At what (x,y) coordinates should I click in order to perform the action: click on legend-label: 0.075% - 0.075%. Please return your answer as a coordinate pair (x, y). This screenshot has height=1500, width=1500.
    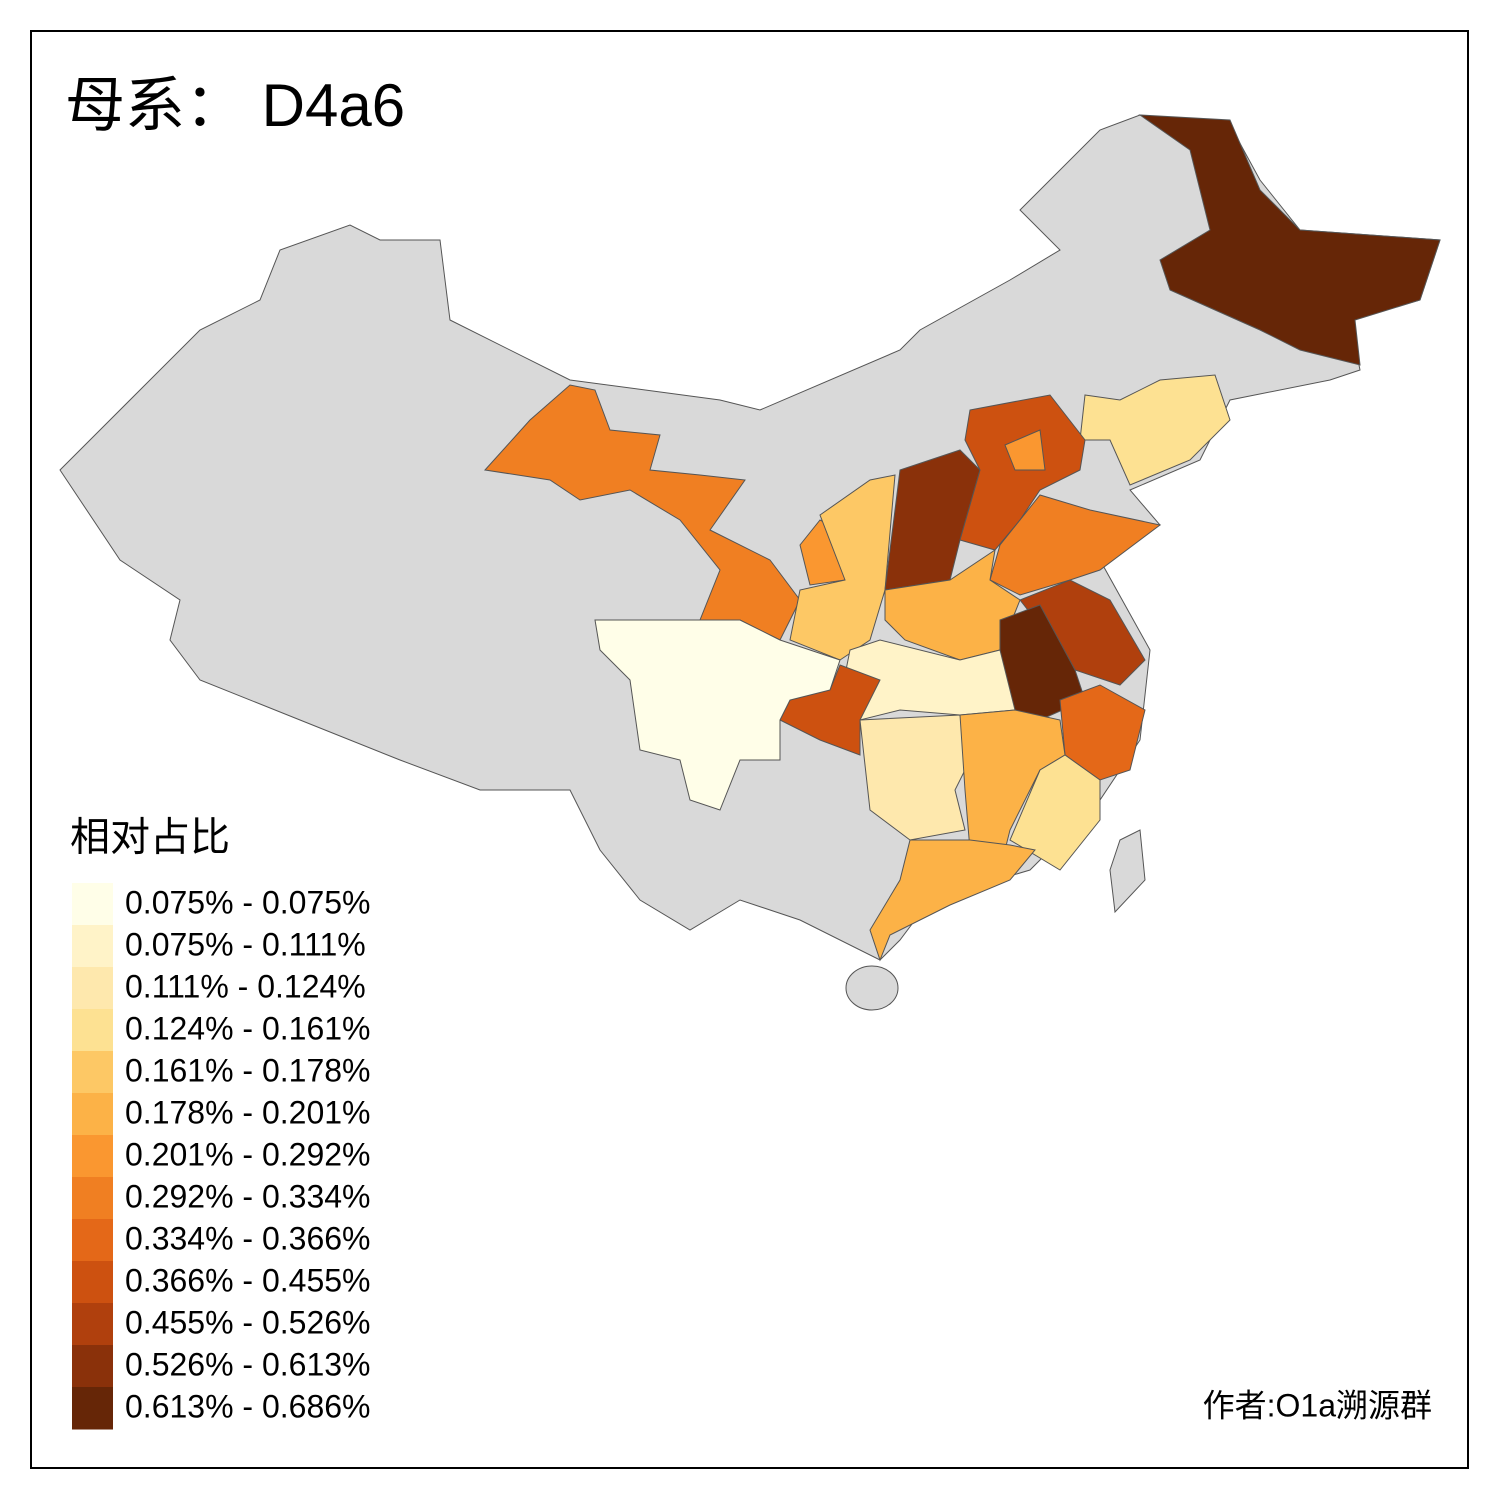
    Looking at the image, I should click on (248, 902).